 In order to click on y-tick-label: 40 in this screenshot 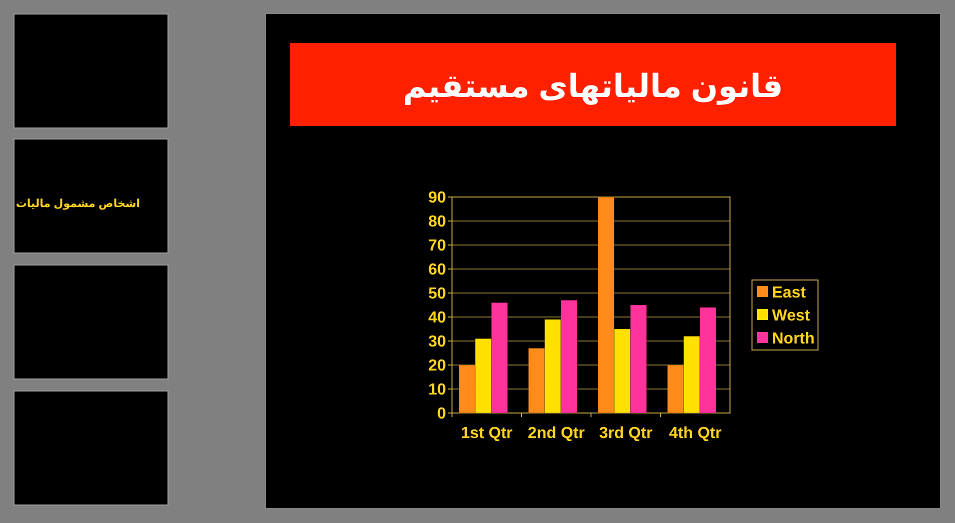, I will do `click(437, 318)`.